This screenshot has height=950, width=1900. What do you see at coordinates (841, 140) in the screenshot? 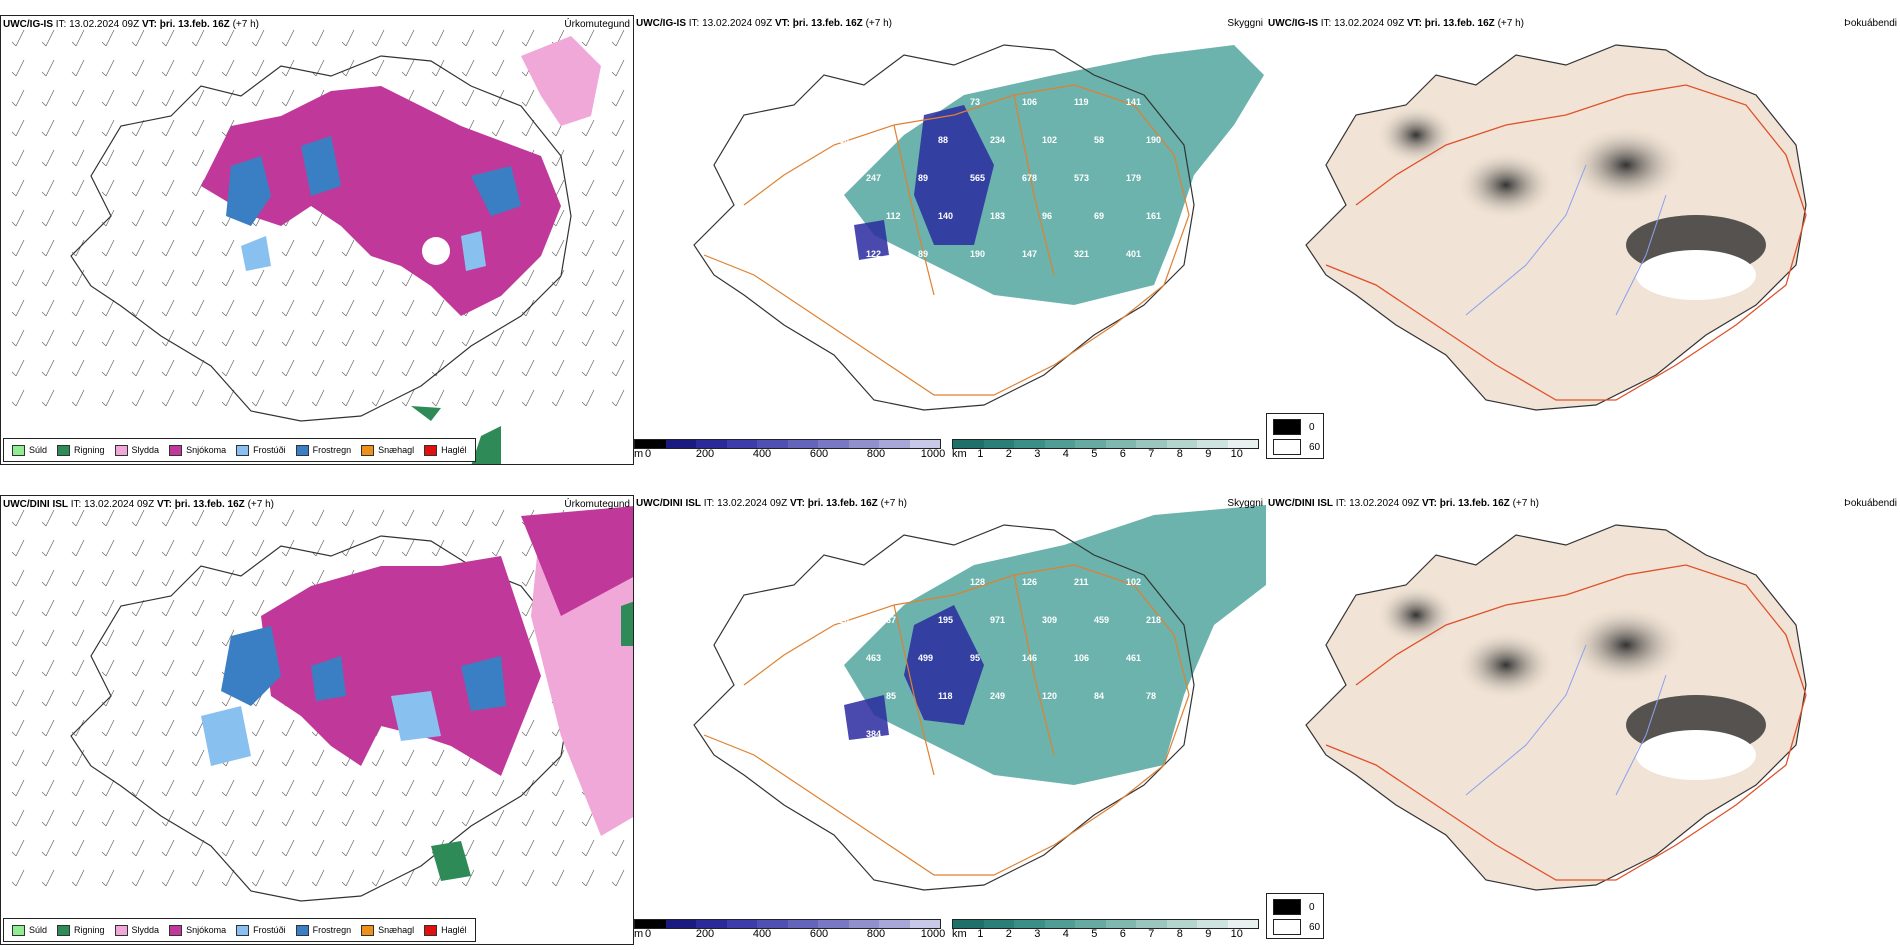
I see `ceiling-value-label: 130` at bounding box center [841, 140].